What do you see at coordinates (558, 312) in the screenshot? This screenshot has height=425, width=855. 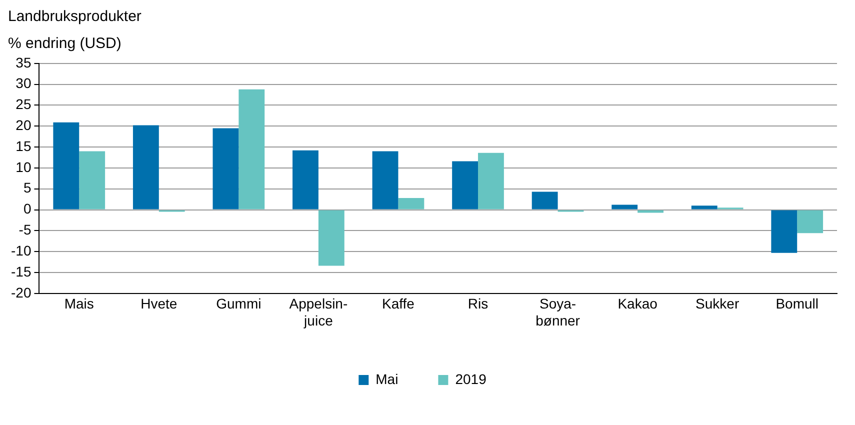 I see `x-tick-label: Soya- bønner` at bounding box center [558, 312].